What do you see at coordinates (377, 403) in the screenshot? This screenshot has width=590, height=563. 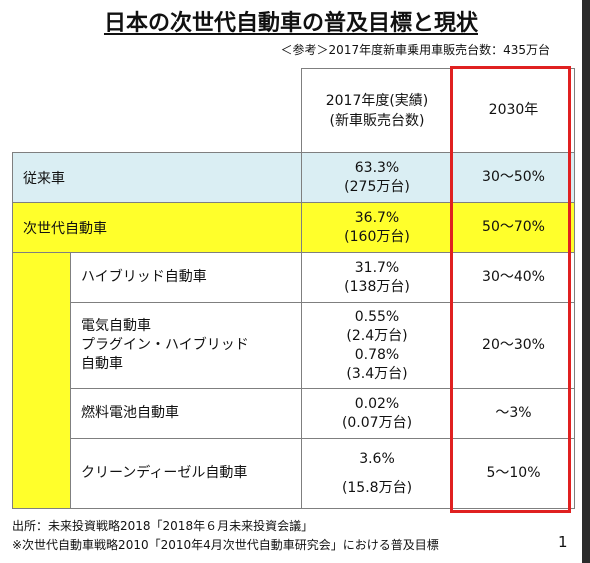 I see `share-fuel-cell: 0.02%` at bounding box center [377, 403].